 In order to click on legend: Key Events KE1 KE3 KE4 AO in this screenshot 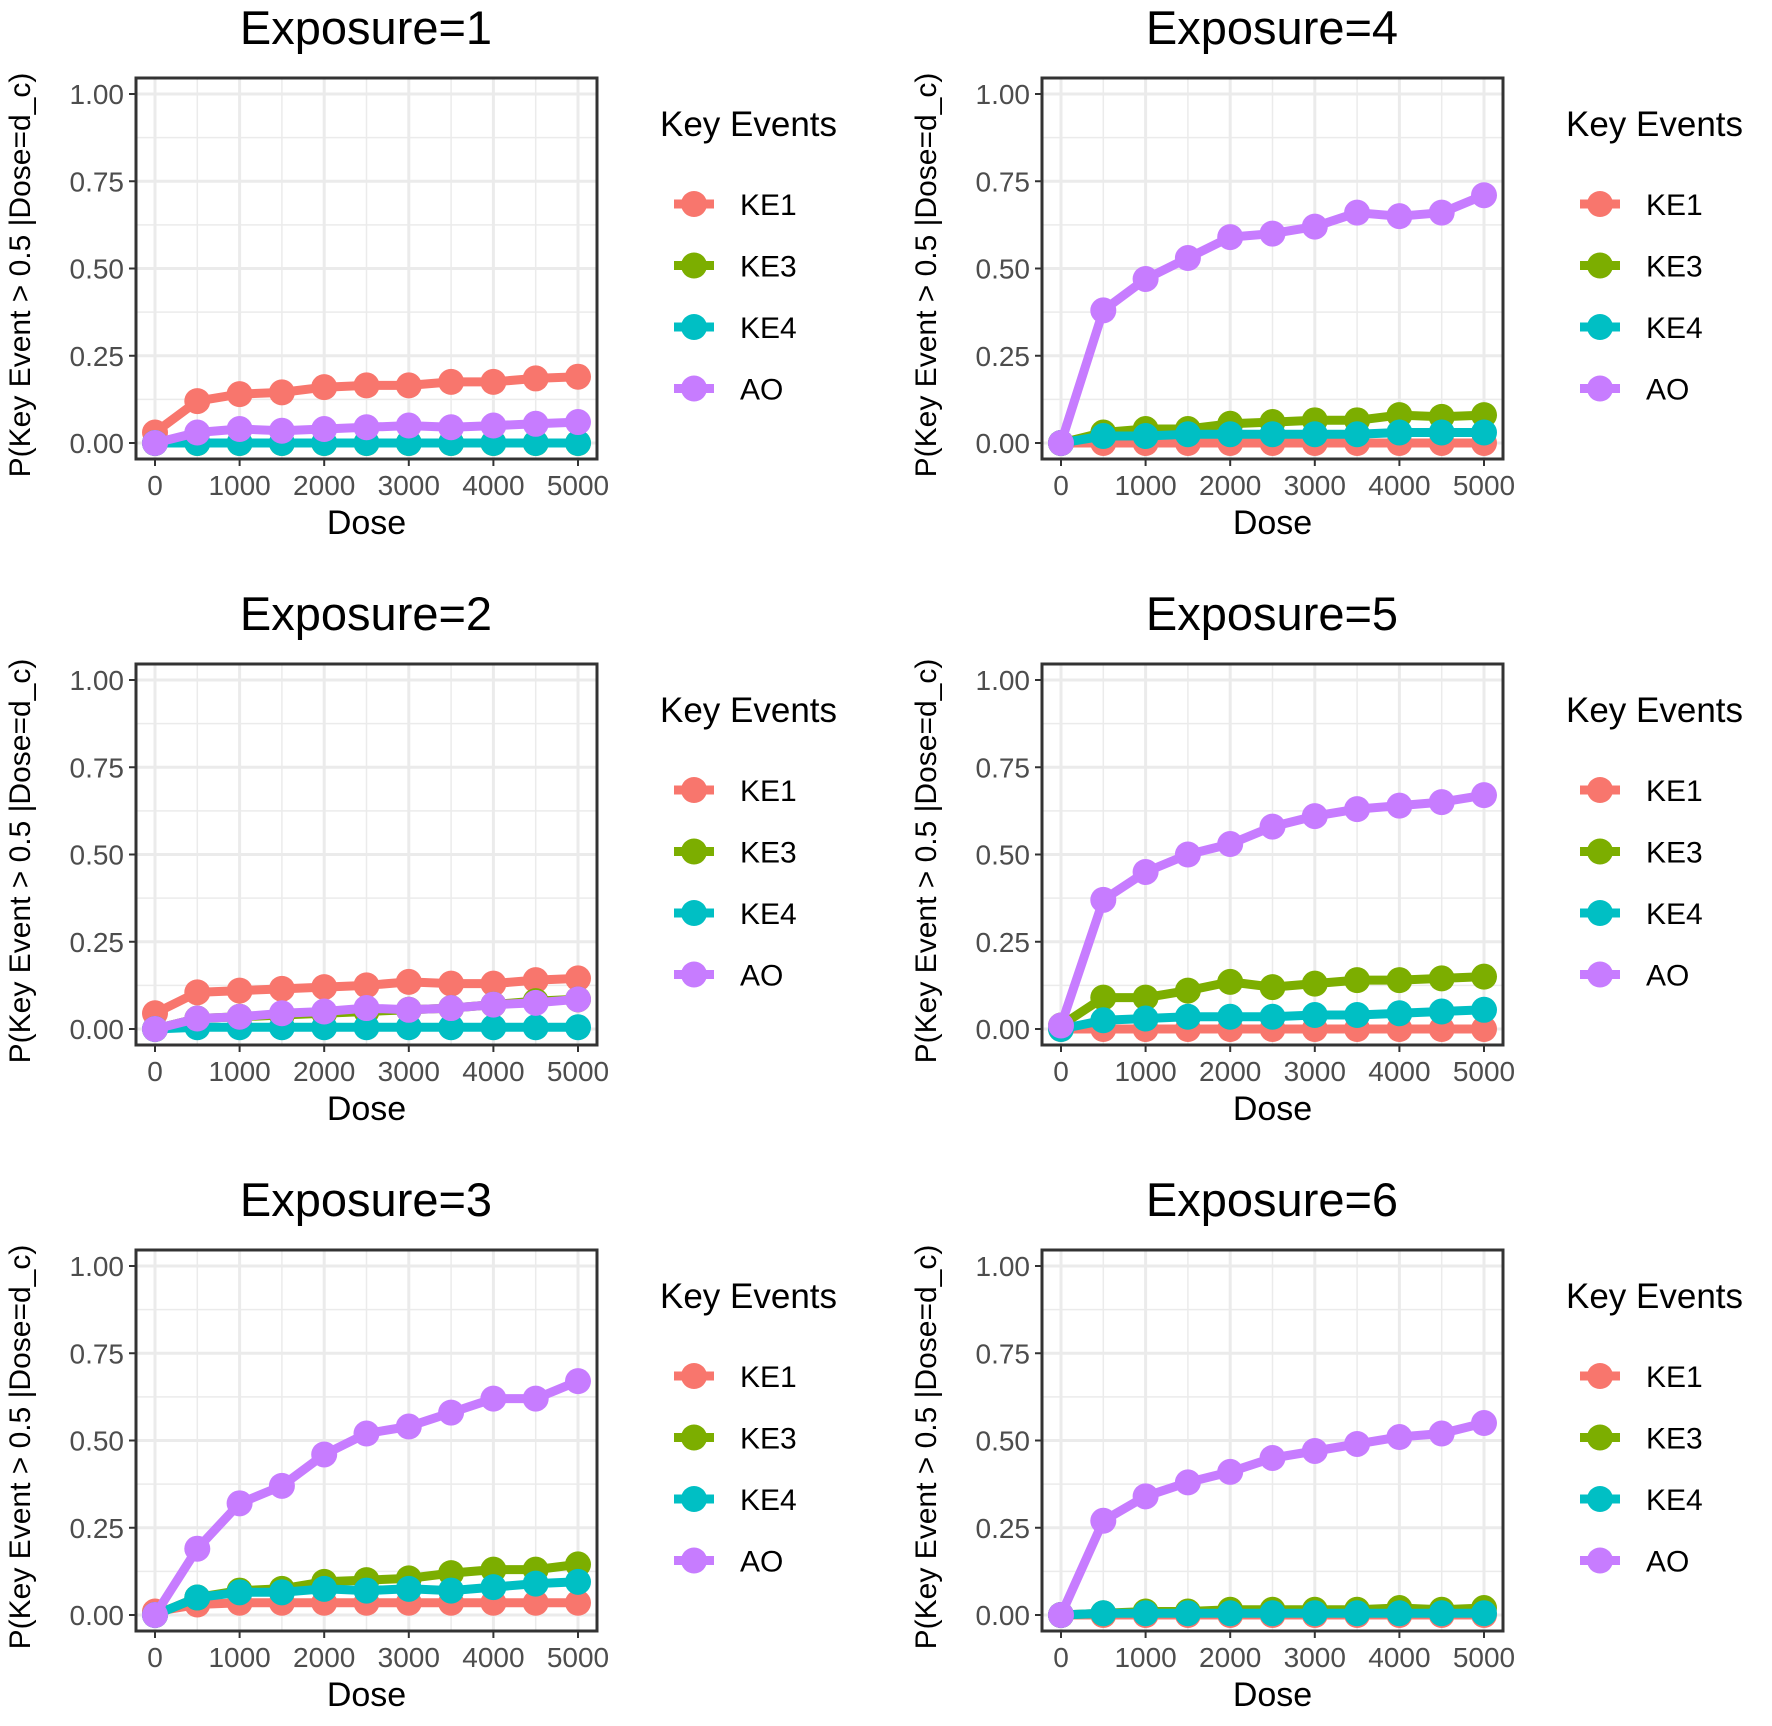, I will do `click(748, 842)`.